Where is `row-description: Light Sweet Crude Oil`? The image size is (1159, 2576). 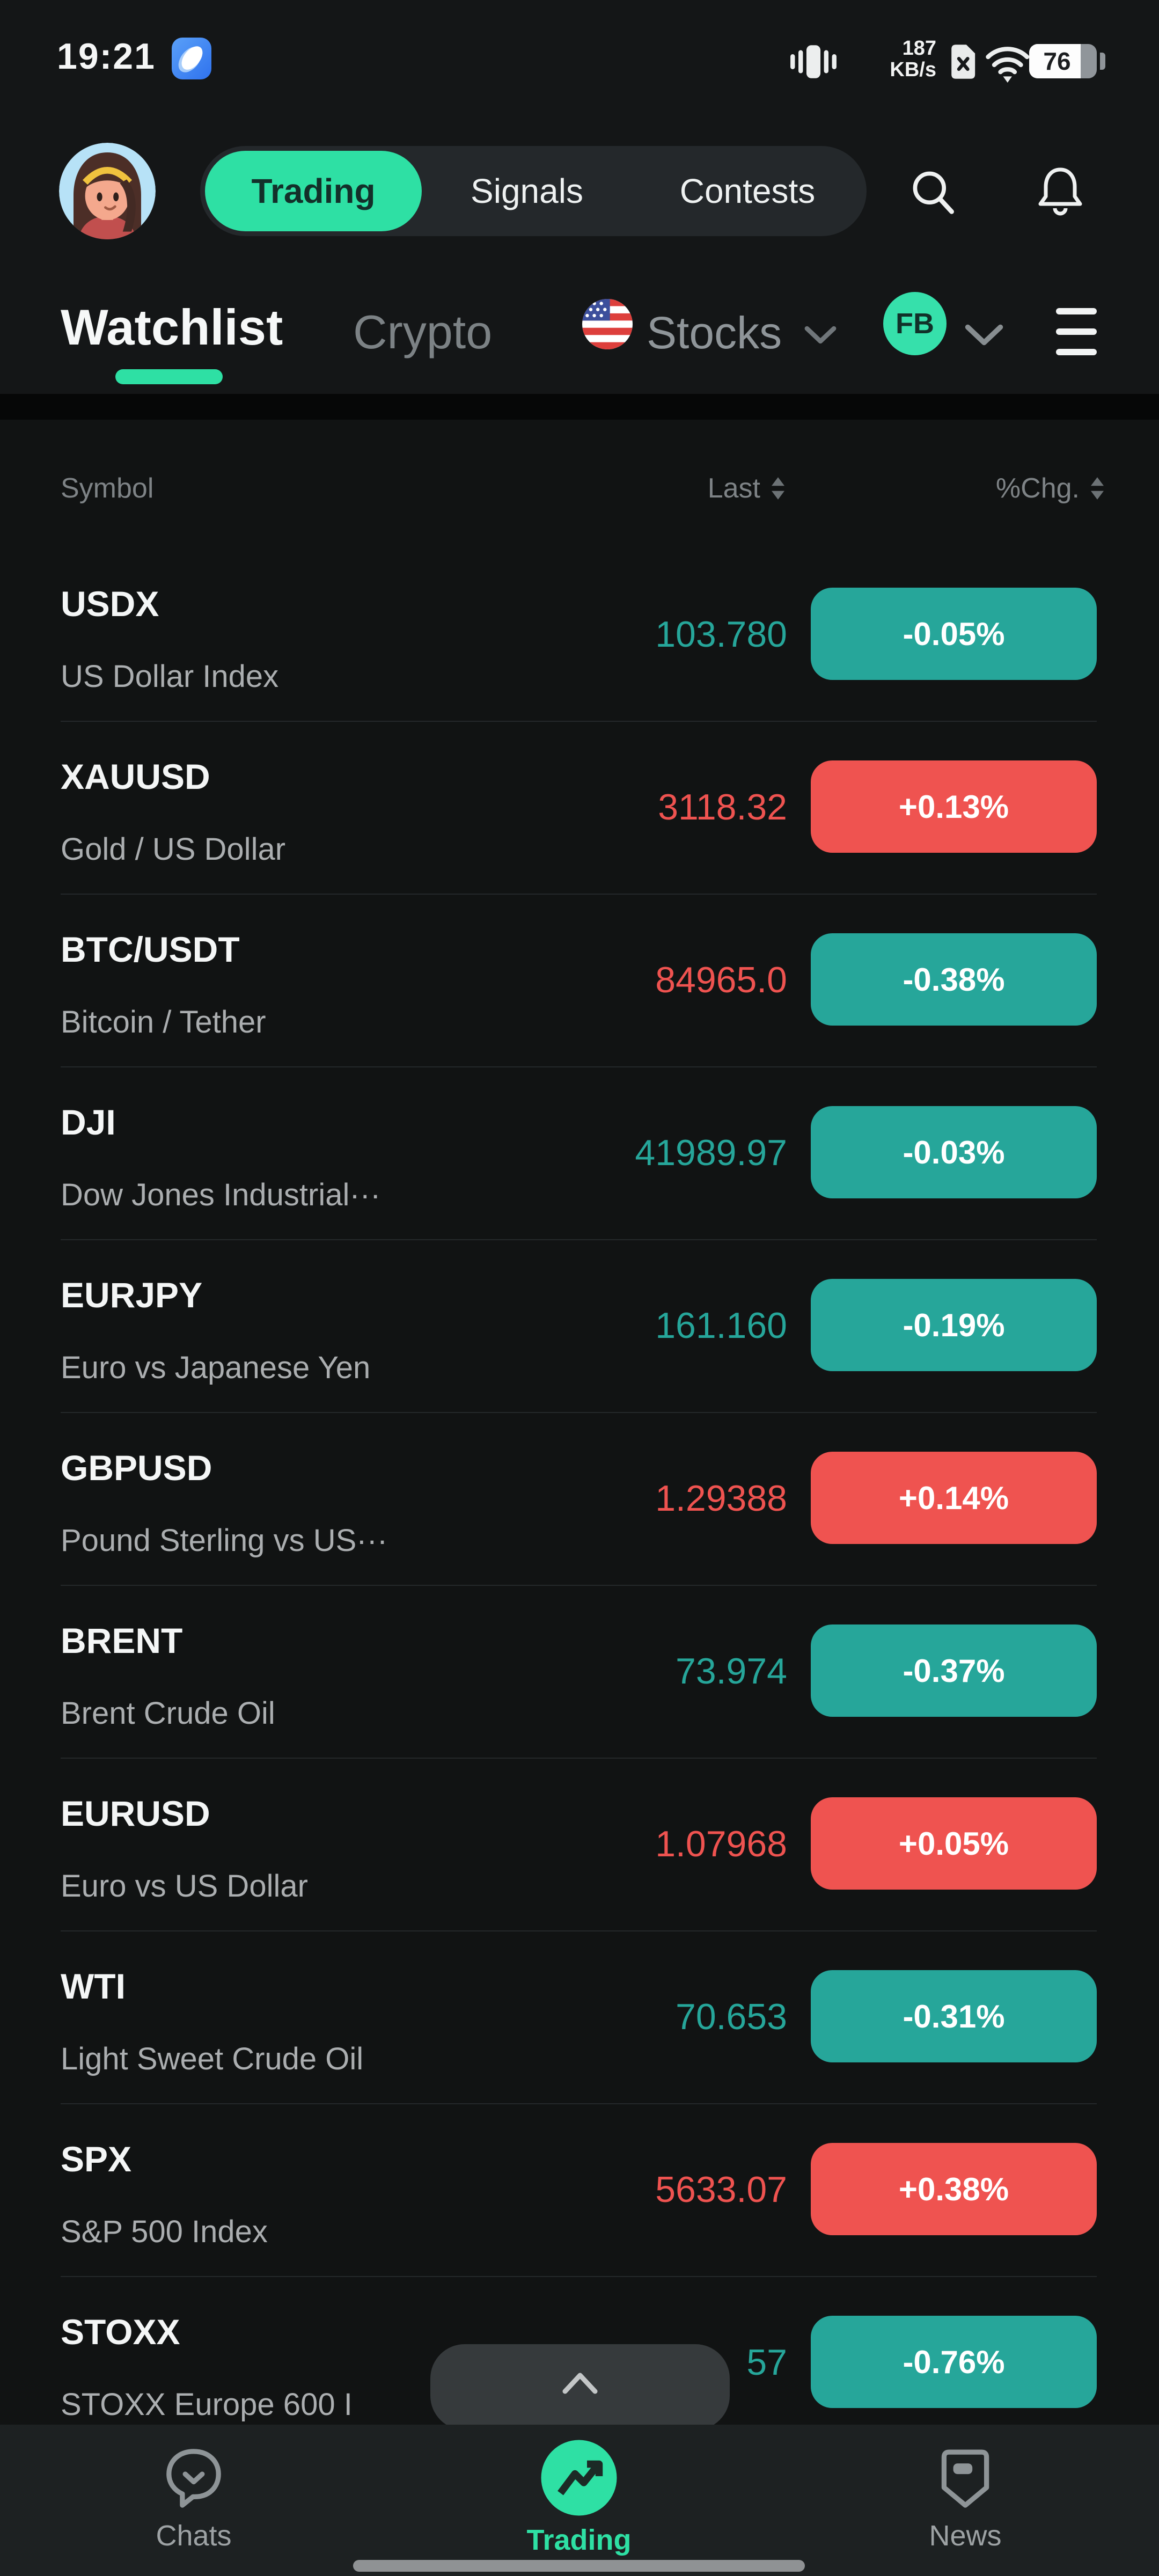 row-description: Light Sweet Crude Oil is located at coordinates (212, 2058).